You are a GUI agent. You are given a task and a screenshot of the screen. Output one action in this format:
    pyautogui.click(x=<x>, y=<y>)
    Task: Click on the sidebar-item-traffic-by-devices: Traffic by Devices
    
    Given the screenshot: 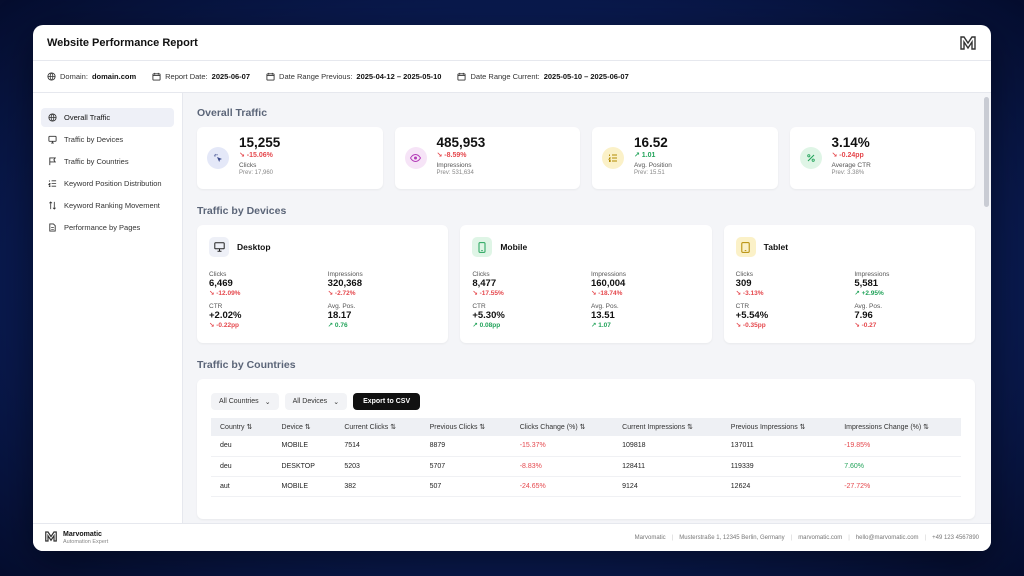 What is the action you would take?
    pyautogui.click(x=107, y=139)
    